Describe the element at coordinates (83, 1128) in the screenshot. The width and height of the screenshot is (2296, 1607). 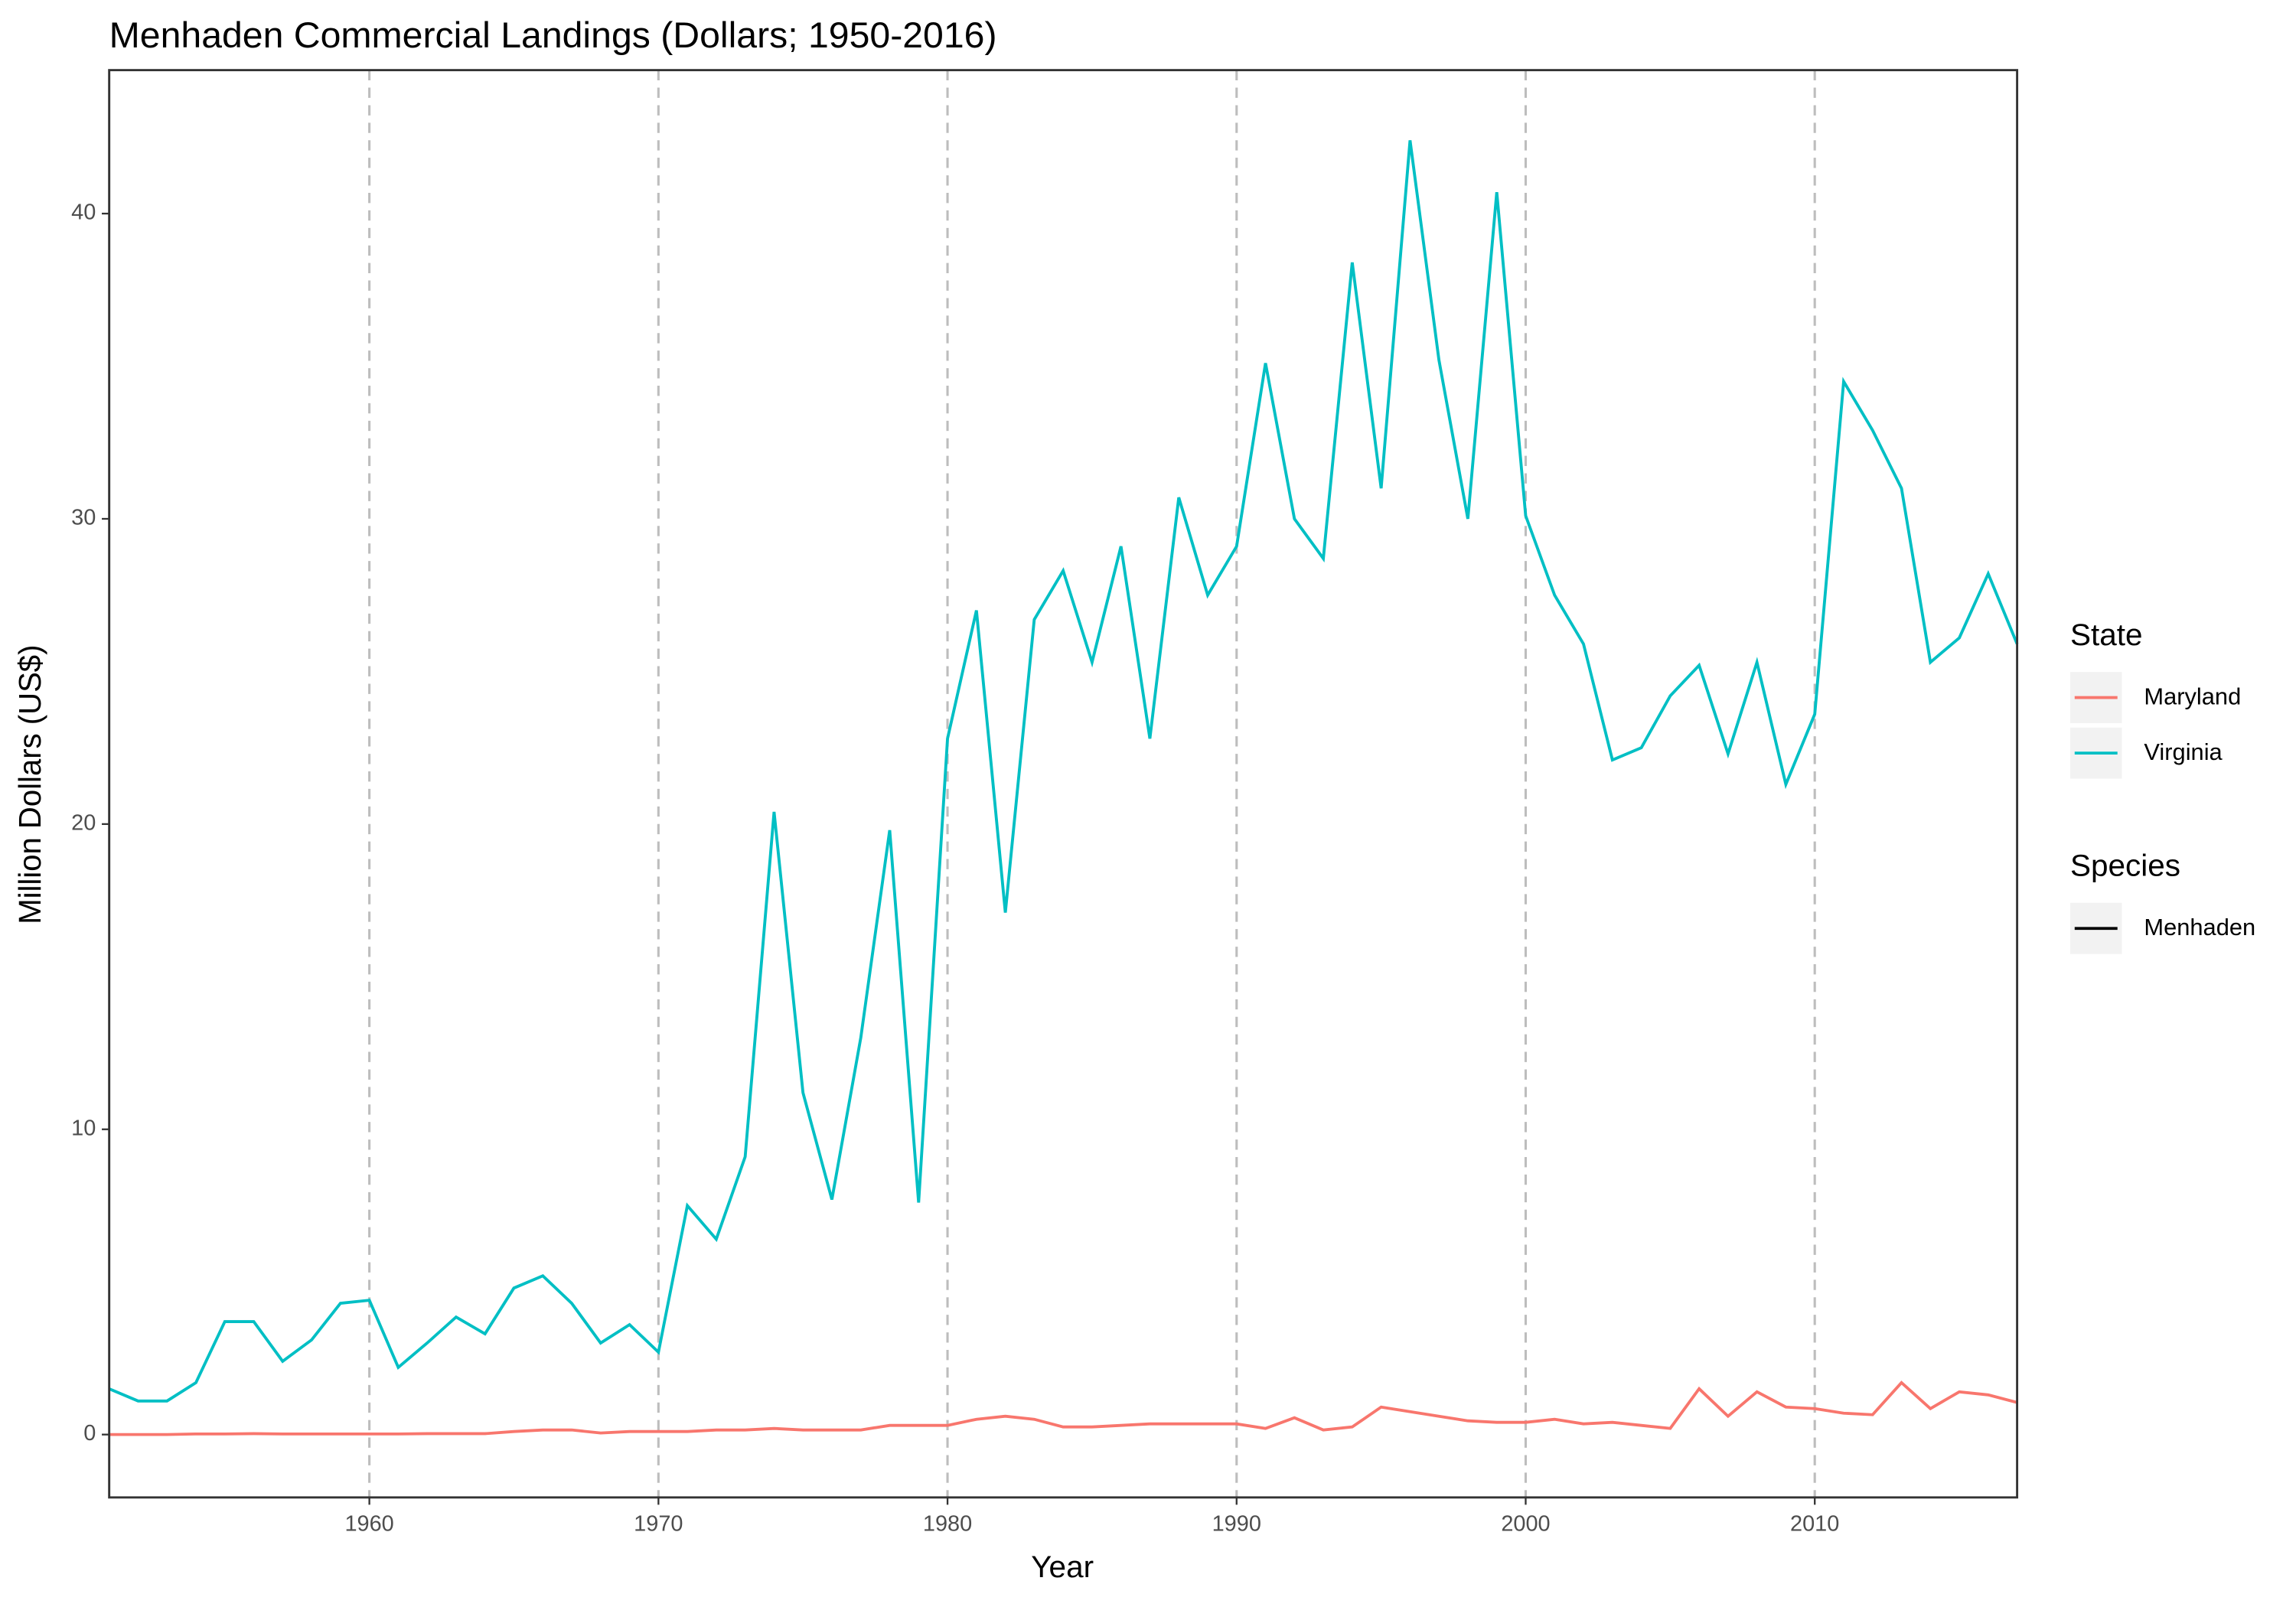
I see `y-tick-label: 10` at that location.